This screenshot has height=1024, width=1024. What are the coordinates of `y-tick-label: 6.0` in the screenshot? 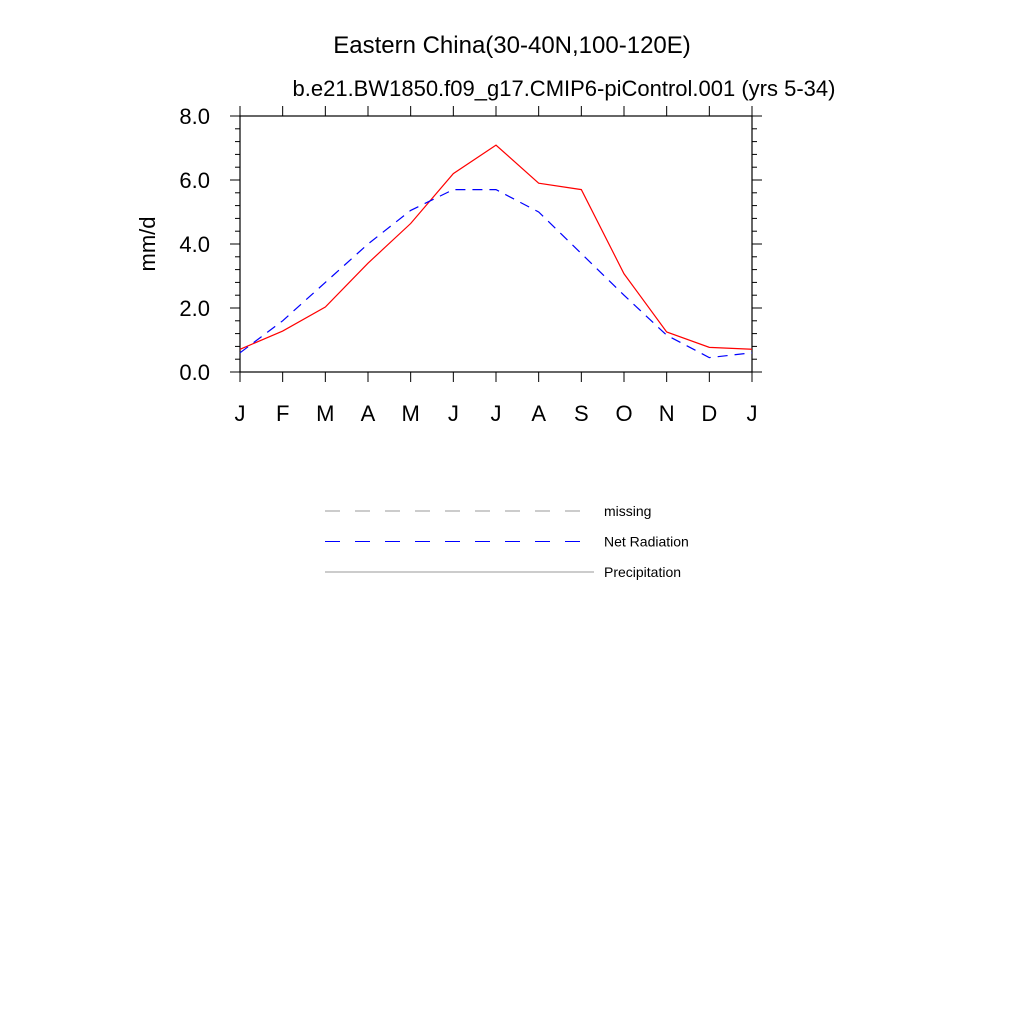 It's located at (194, 180).